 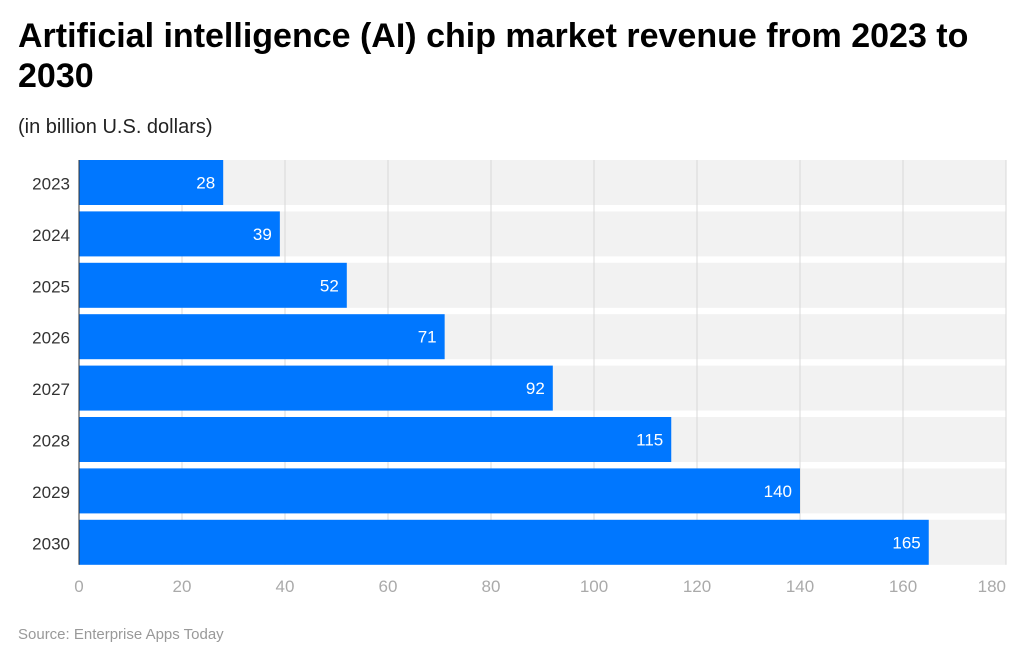 I want to click on data-label-2026: 71, so click(x=427, y=337).